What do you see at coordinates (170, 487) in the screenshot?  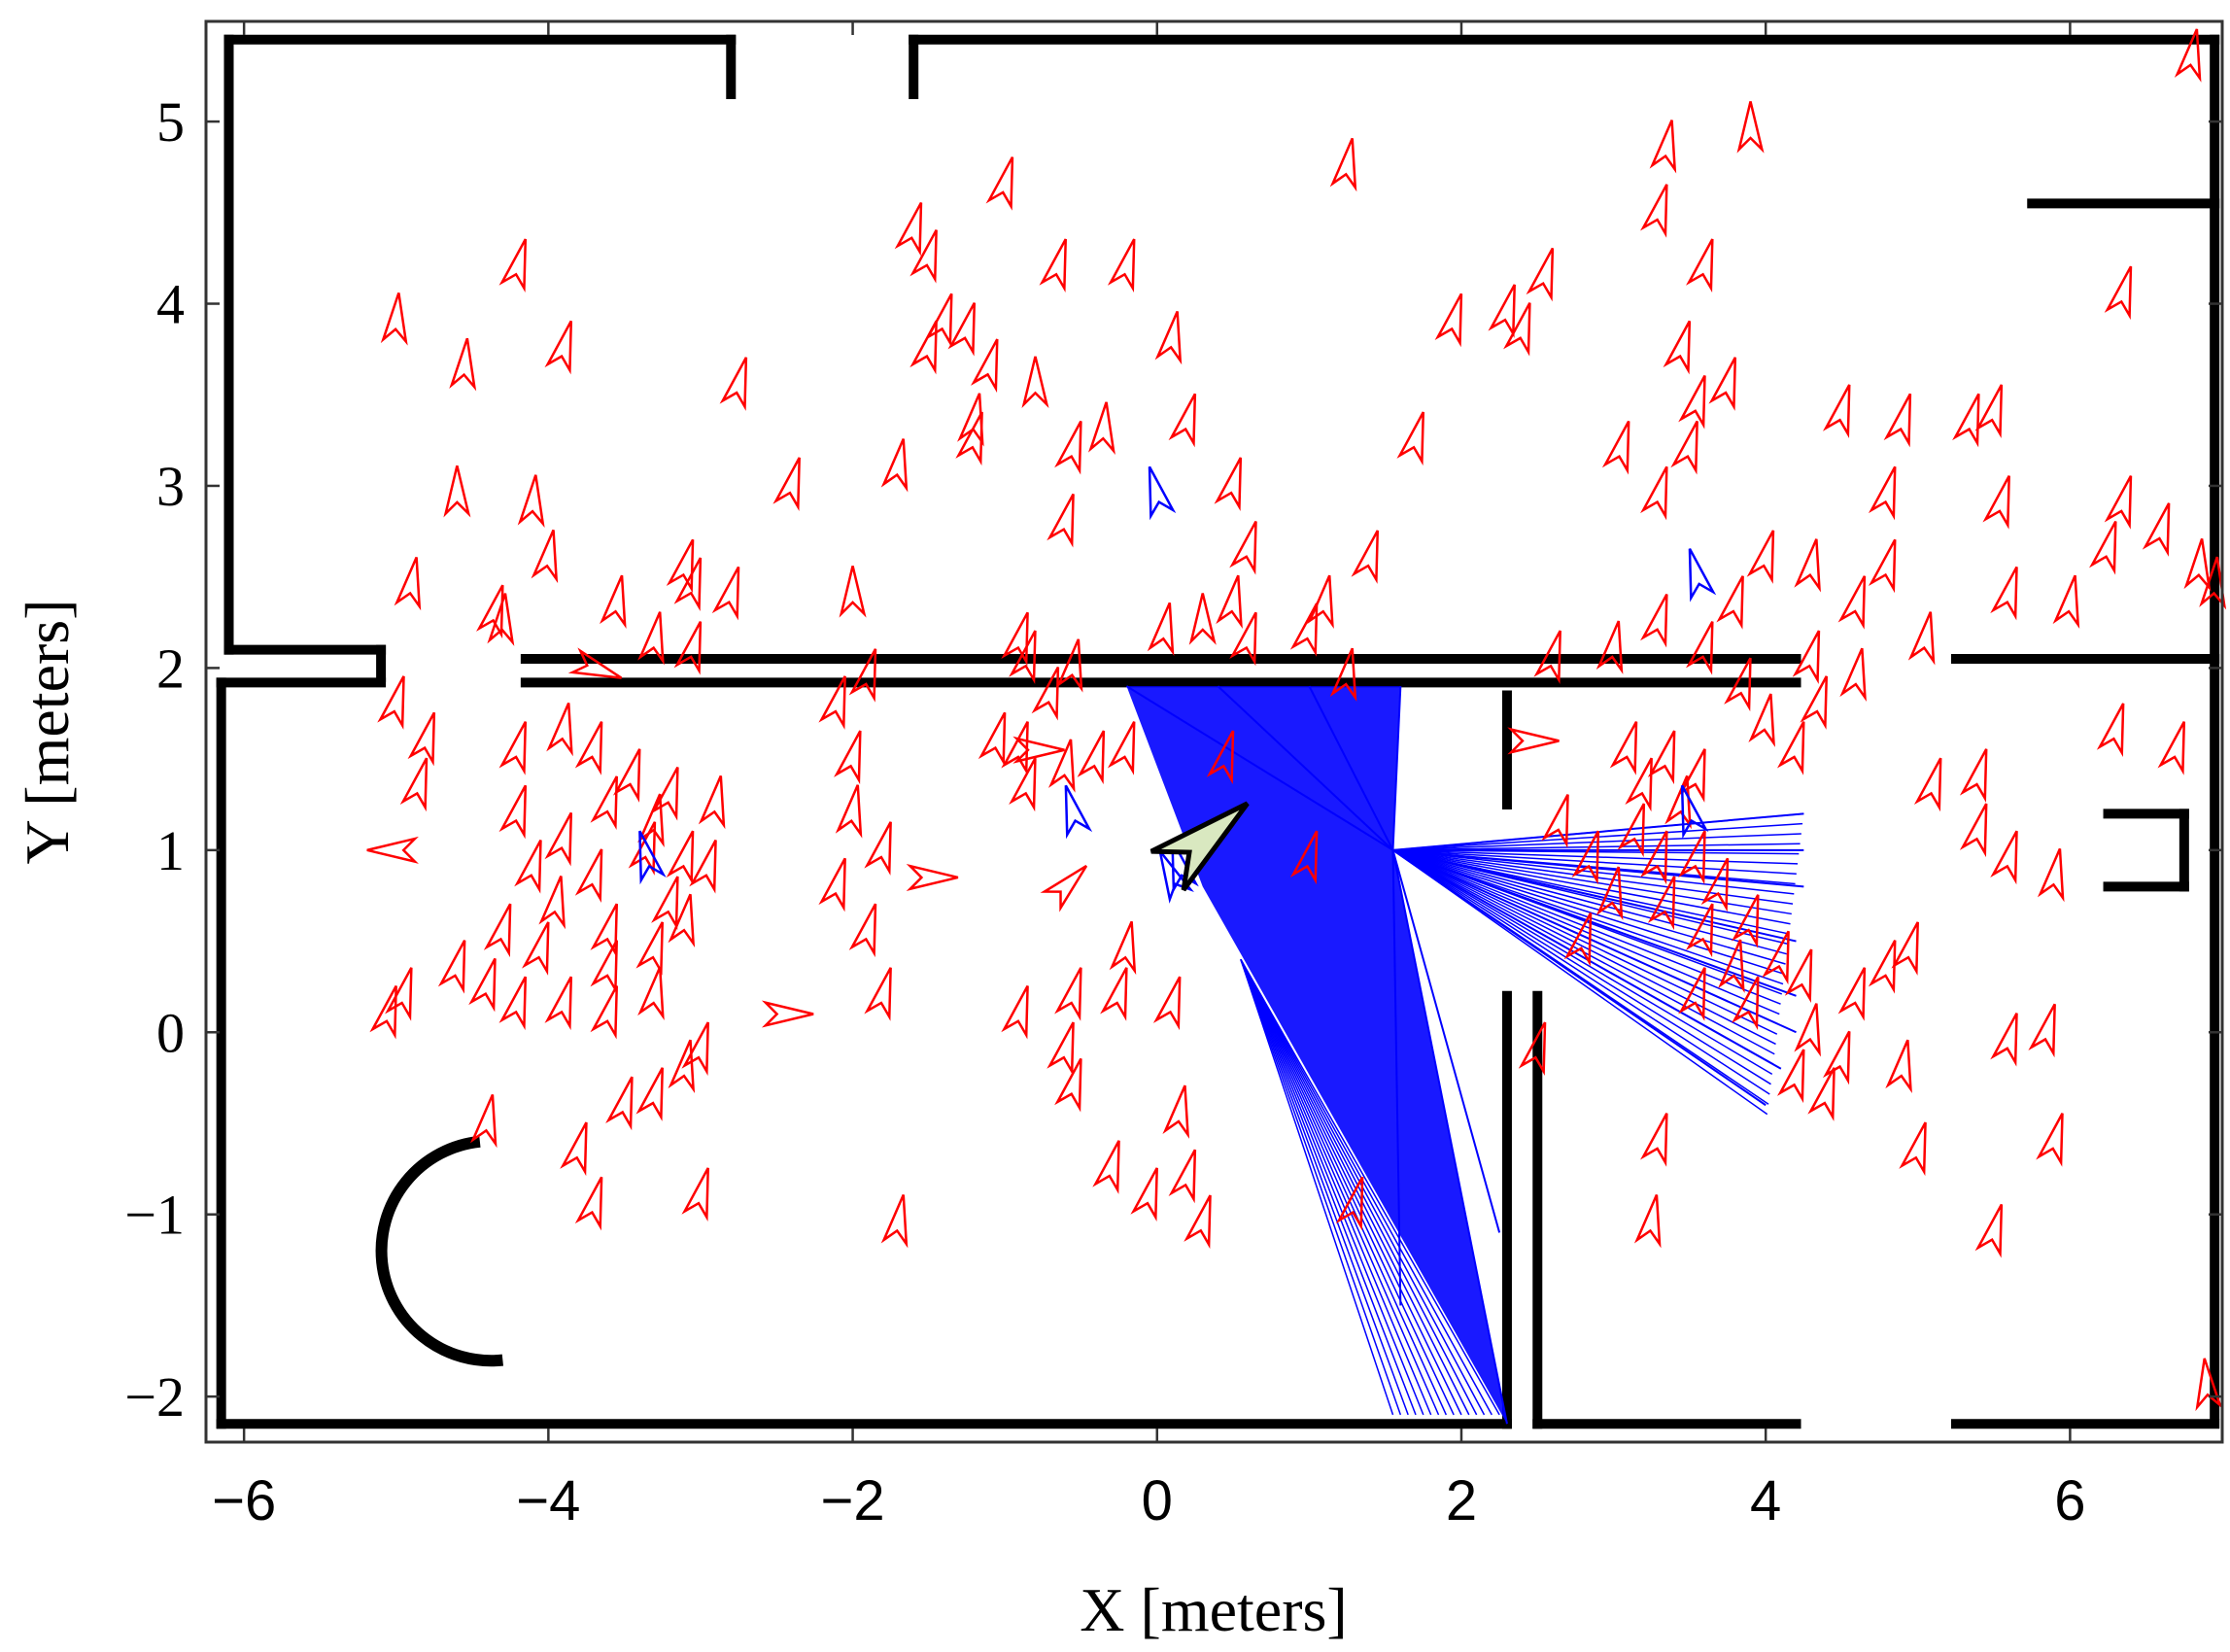 I see `y-tick-label: 3` at bounding box center [170, 487].